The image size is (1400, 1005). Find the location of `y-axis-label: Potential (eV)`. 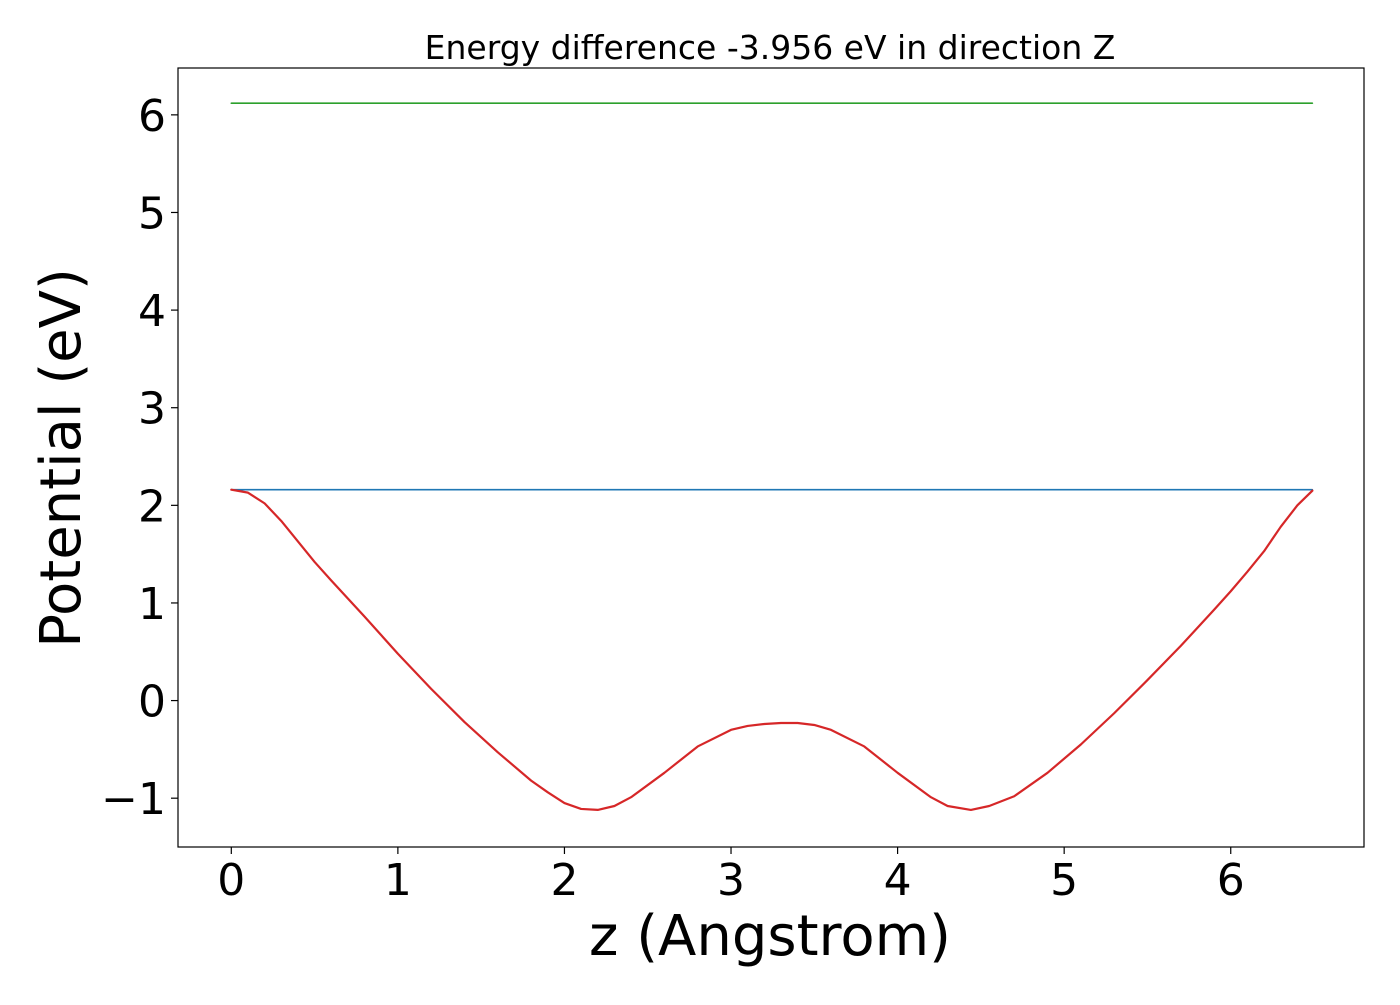

y-axis-label: Potential (eV) is located at coordinates (61, 458).